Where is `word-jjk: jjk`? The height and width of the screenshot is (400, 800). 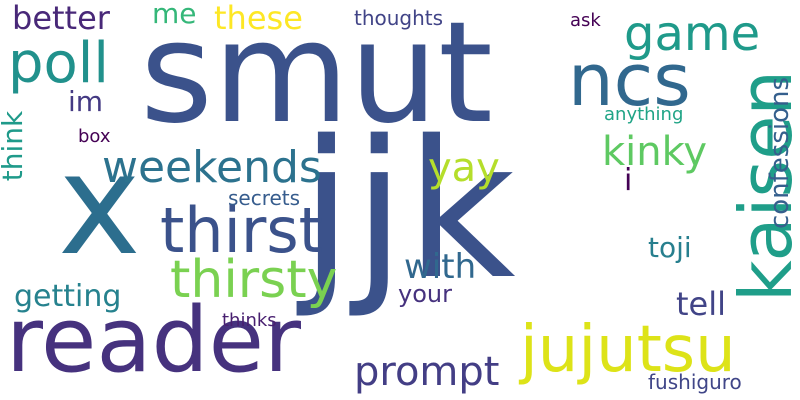 word-jjk: jjk is located at coordinates (408, 210).